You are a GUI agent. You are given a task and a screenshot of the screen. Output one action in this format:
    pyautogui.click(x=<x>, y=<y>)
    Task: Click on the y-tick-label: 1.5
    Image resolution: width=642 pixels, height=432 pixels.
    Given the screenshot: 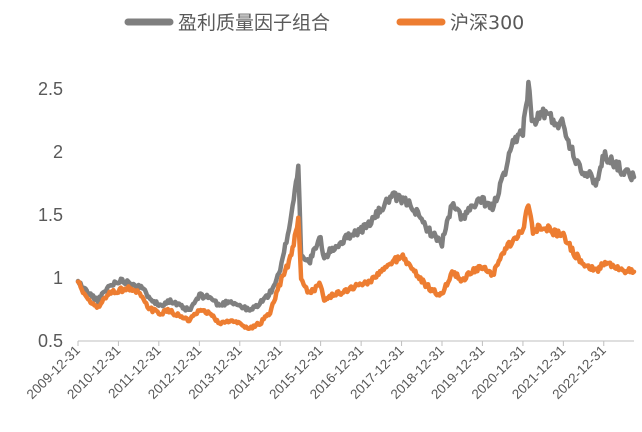 What is the action you would take?
    pyautogui.click(x=50, y=215)
    